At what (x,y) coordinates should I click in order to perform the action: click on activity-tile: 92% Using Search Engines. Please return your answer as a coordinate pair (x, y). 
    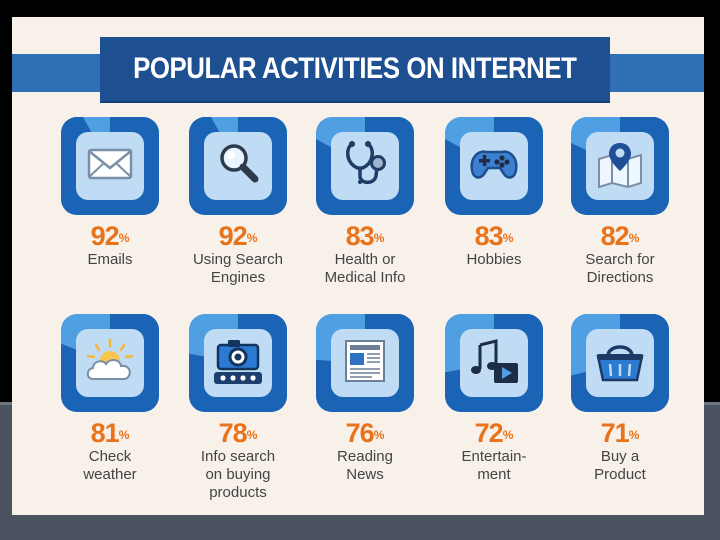
    Looking at the image, I should click on (238, 202).